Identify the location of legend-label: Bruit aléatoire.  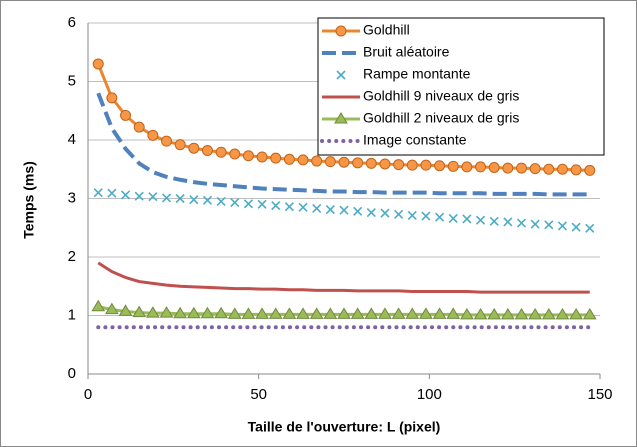
(406, 52).